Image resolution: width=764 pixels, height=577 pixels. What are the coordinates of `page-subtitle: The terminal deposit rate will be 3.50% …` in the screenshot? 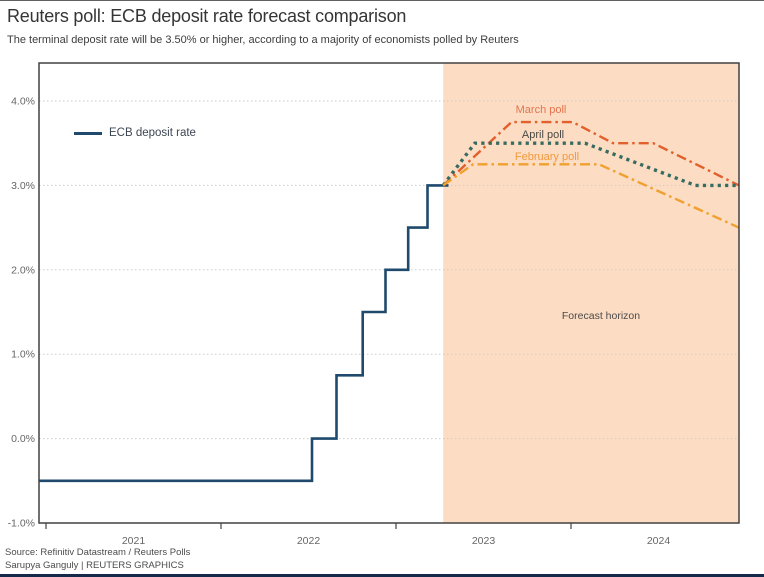 It's located at (263, 40).